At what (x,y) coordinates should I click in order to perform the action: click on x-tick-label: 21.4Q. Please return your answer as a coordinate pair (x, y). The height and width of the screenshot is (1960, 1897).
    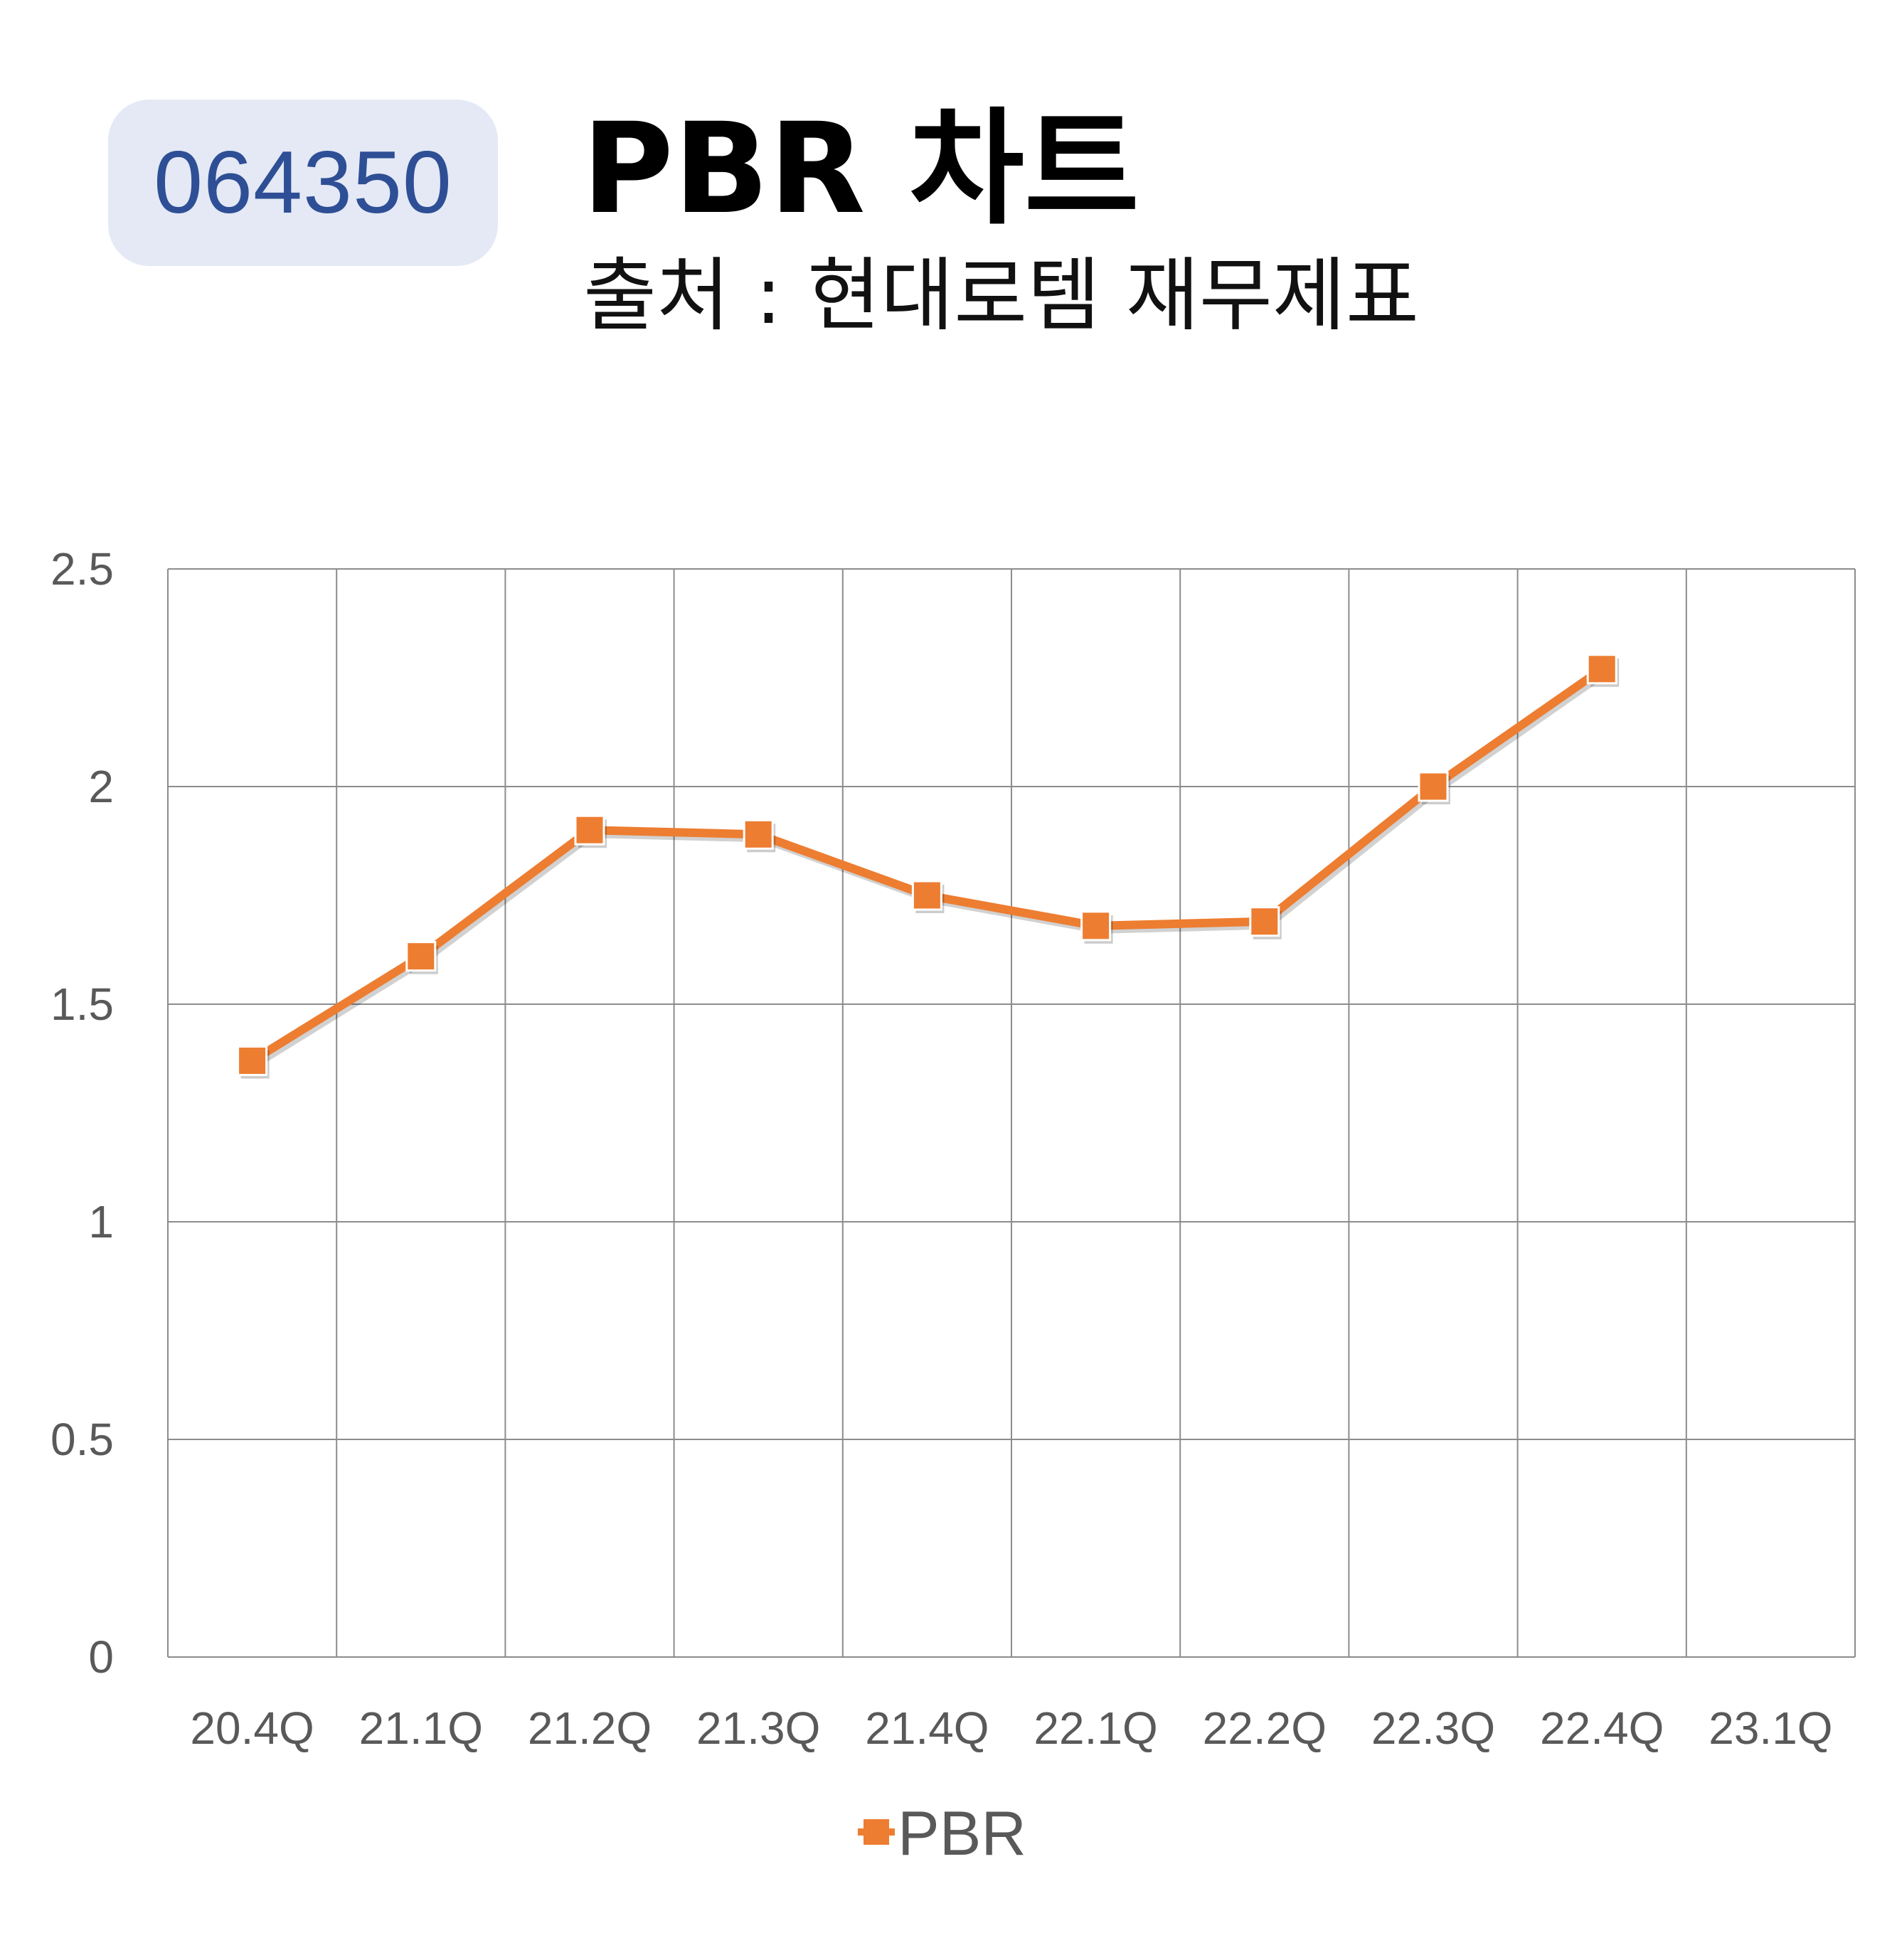
    Looking at the image, I should click on (927, 1728).